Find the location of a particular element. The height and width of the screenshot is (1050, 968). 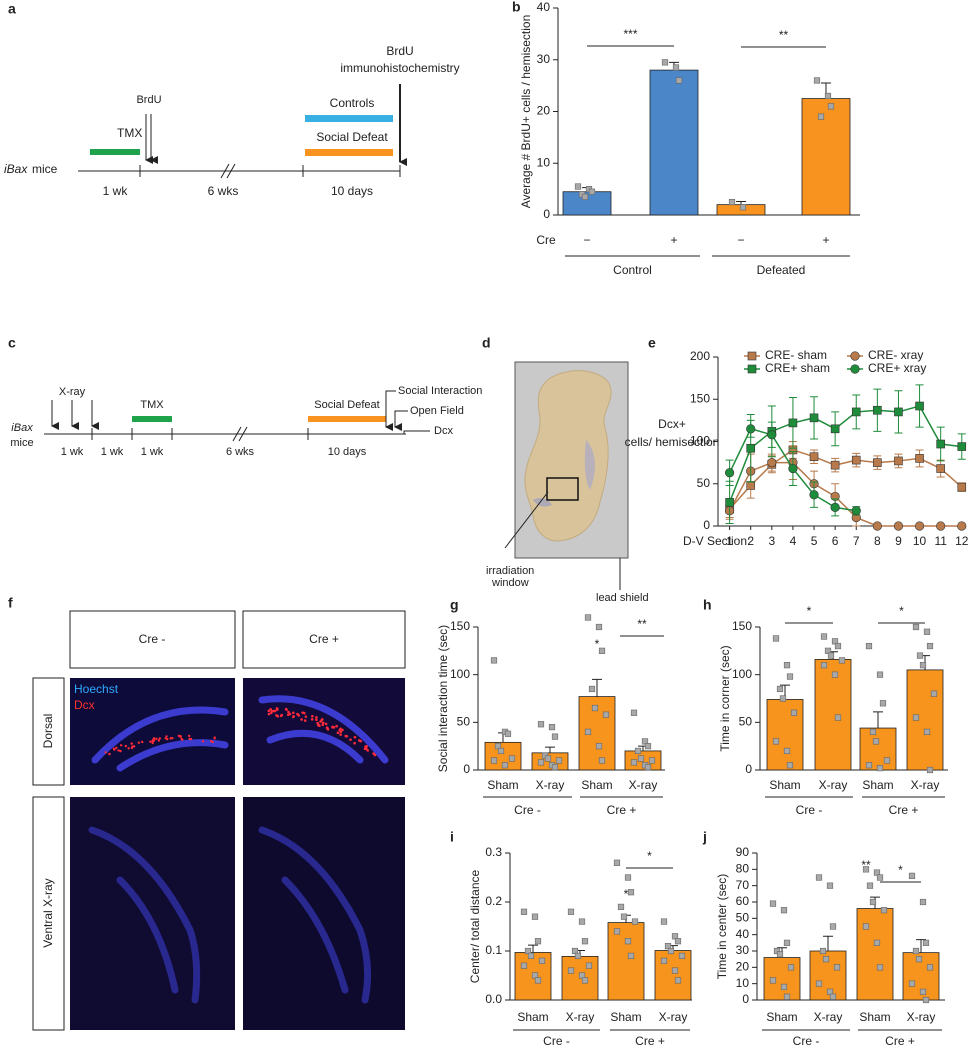

tmx-bar is located at coordinates (152, 419).